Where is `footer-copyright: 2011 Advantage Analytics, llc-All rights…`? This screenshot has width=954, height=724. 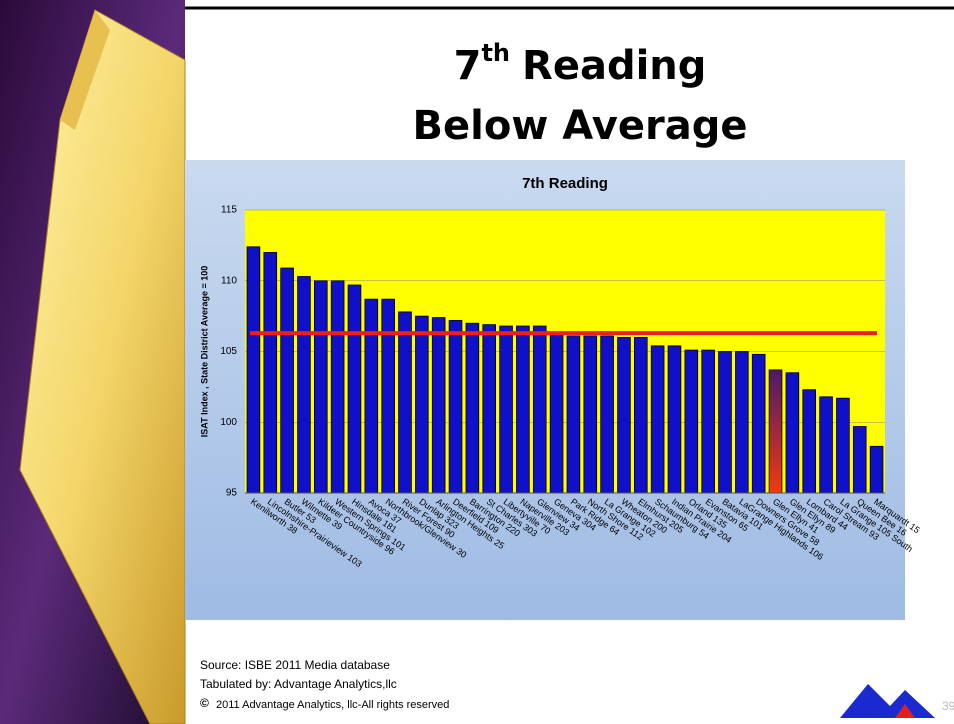 footer-copyright: 2011 Advantage Analytics, llc-All rights… is located at coordinates (332, 705).